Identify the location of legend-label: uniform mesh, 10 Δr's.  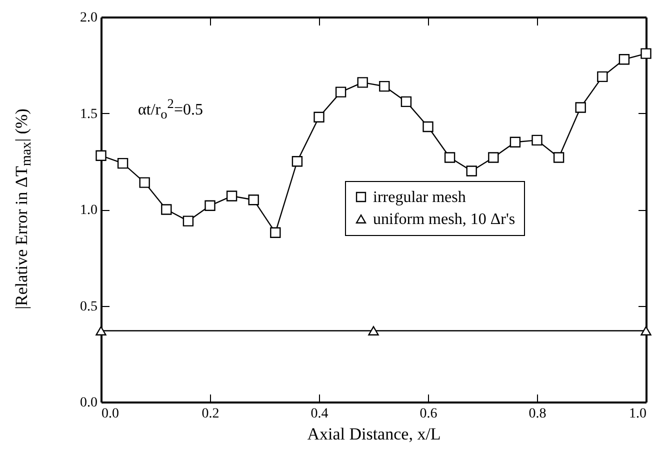
(444, 219).